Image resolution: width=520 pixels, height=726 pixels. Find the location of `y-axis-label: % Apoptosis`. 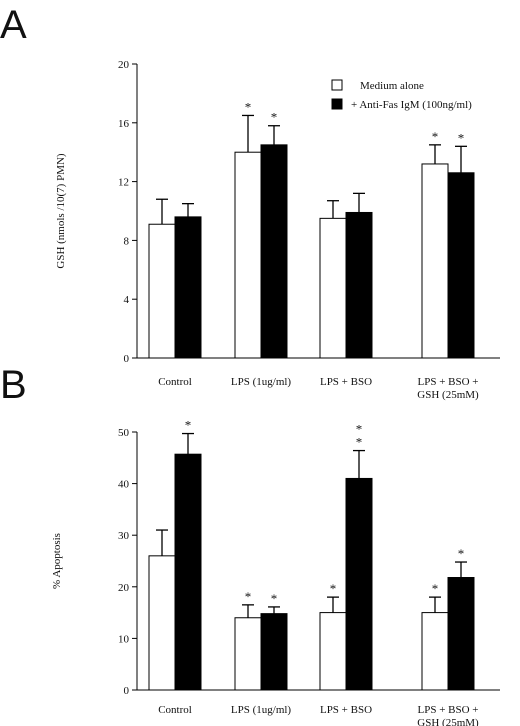

y-axis-label: % Apoptosis is located at coordinates (57, 561).